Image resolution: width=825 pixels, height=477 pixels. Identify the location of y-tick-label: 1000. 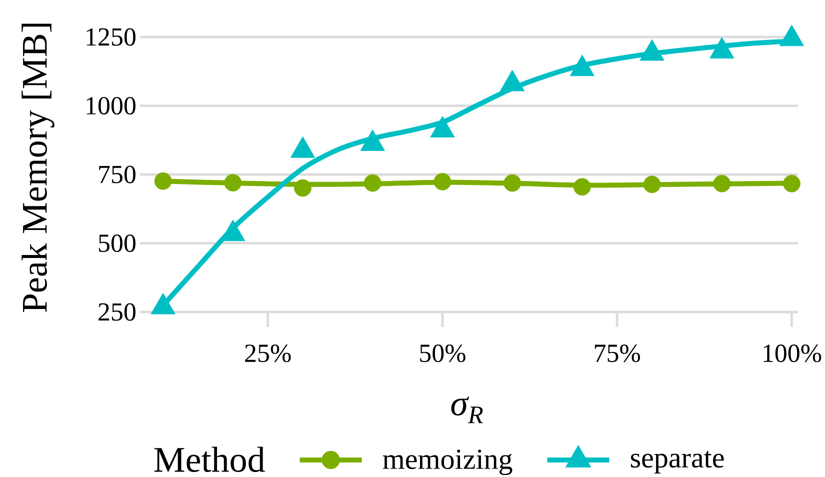
(111, 105).